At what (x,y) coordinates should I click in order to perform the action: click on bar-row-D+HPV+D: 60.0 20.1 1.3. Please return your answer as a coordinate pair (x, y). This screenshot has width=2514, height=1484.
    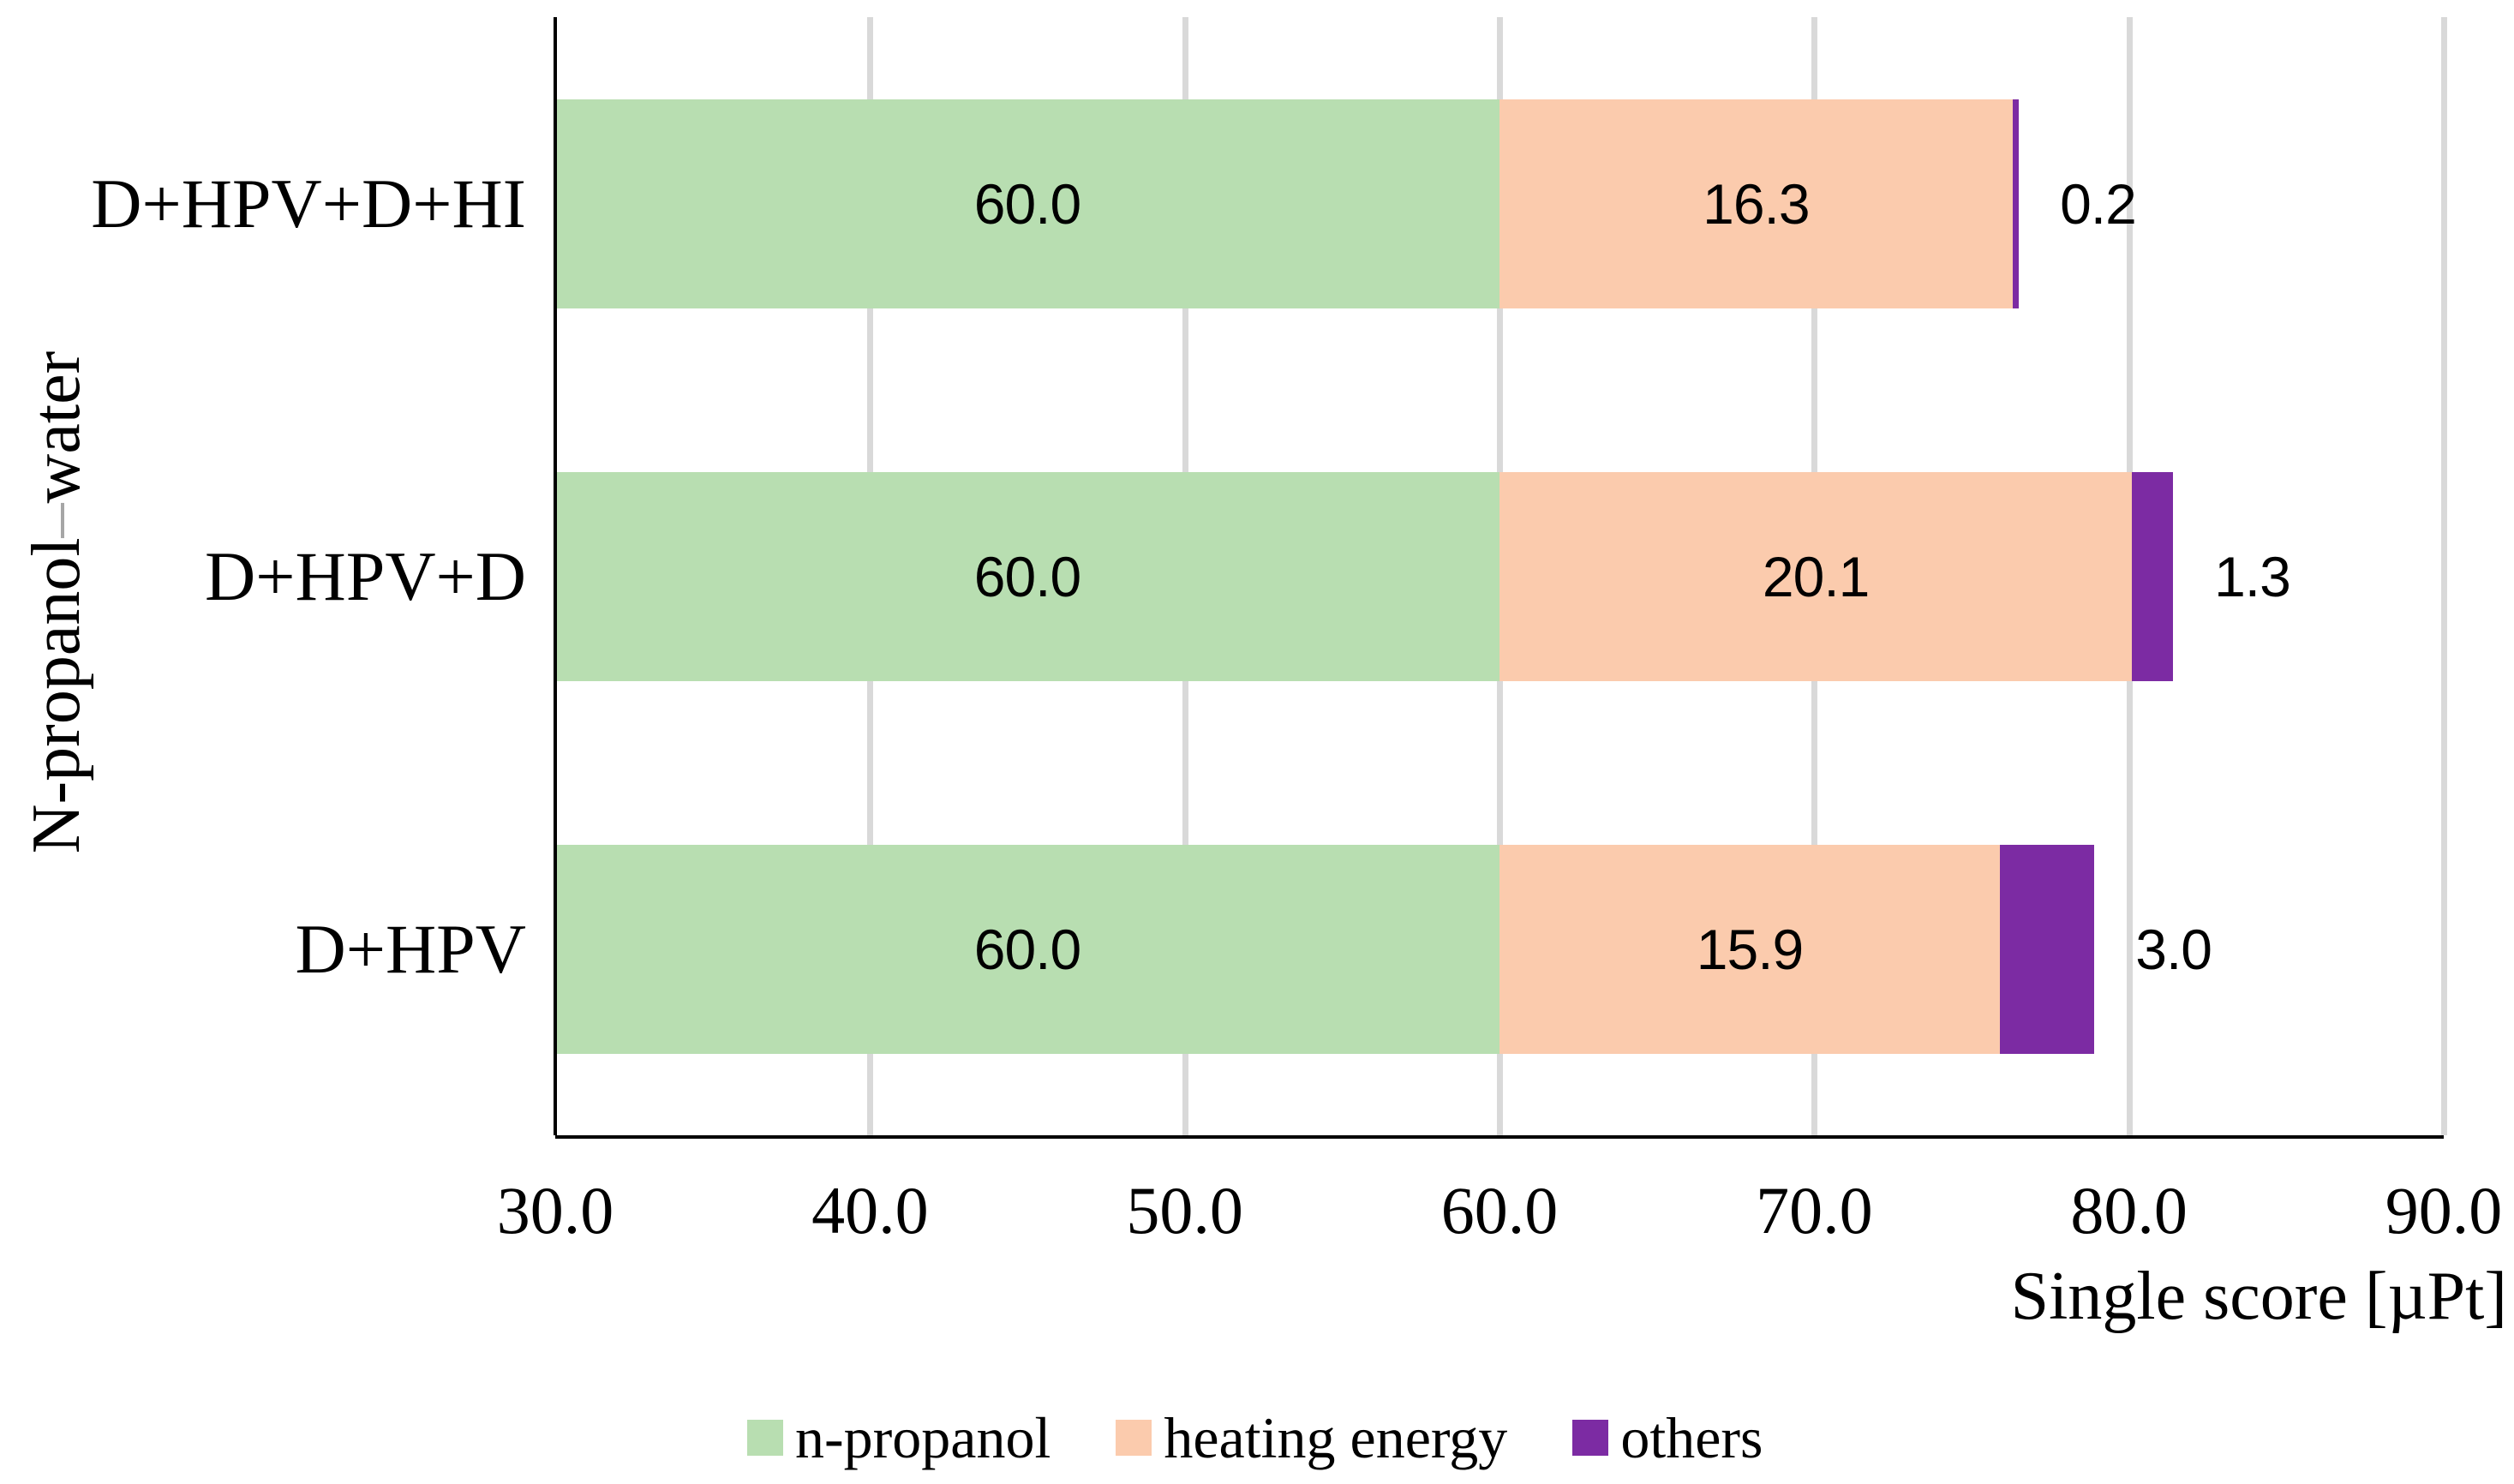
    Looking at the image, I should click on (1499, 576).